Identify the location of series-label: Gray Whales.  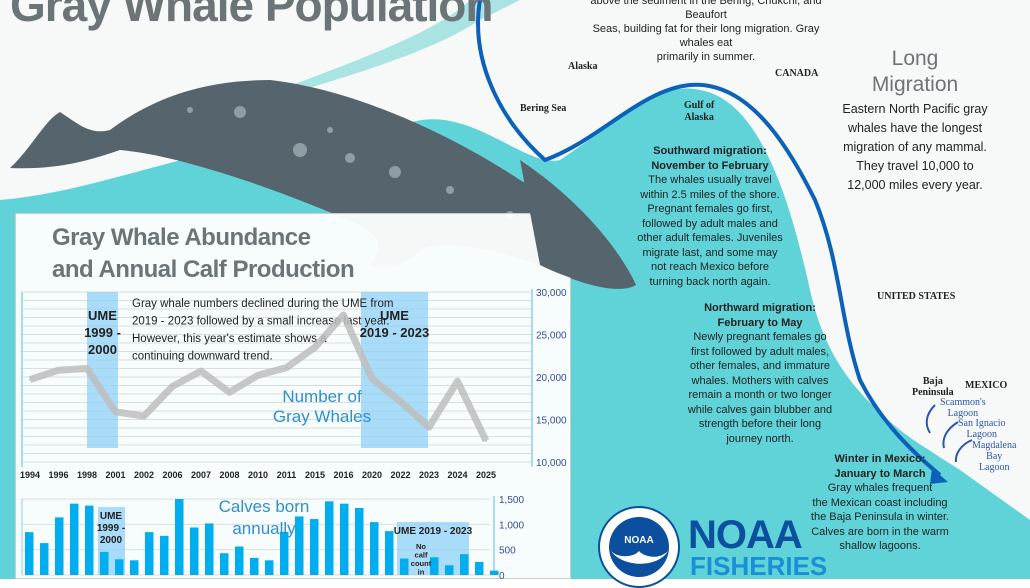
(322, 416).